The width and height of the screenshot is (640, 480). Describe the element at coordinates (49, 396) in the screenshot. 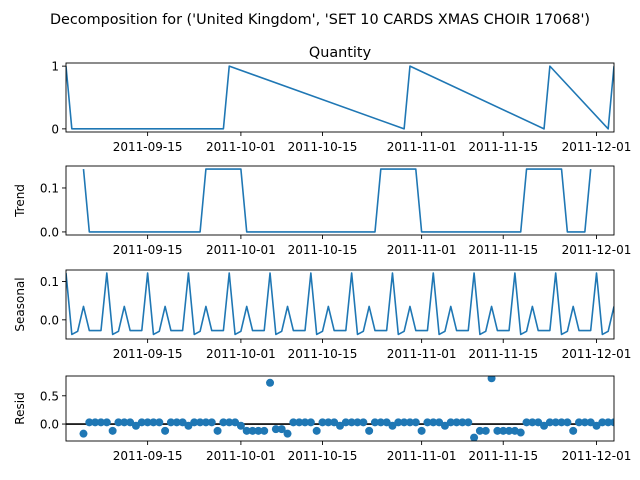

I see `y-tick-label: 0.5` at that location.